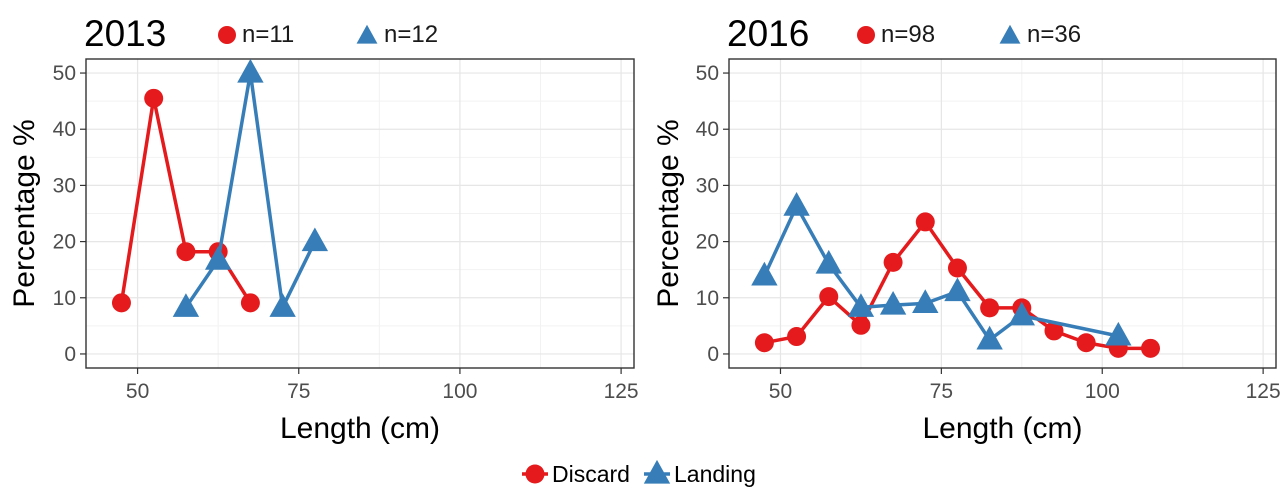 The image size is (1287, 488). Describe the element at coordinates (908, 34) in the screenshot. I see `discard-n-label: n=98` at that location.